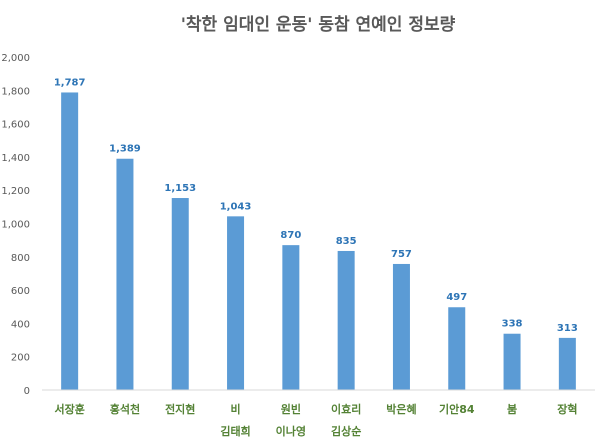 The image size is (600, 443). Describe the element at coordinates (318, 24) in the screenshot. I see `chart-title: '착한 임대인 운동' 동참 연예인 정보량` at that location.